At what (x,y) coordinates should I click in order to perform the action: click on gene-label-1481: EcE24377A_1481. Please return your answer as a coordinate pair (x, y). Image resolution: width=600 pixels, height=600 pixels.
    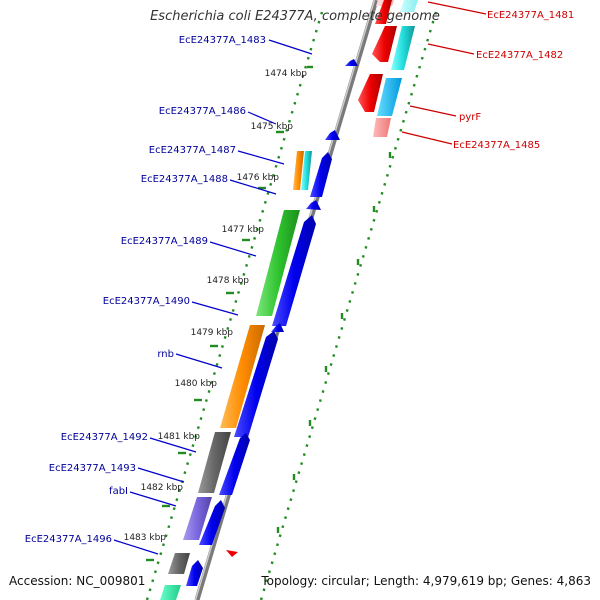
    Looking at the image, I should click on (530, 15).